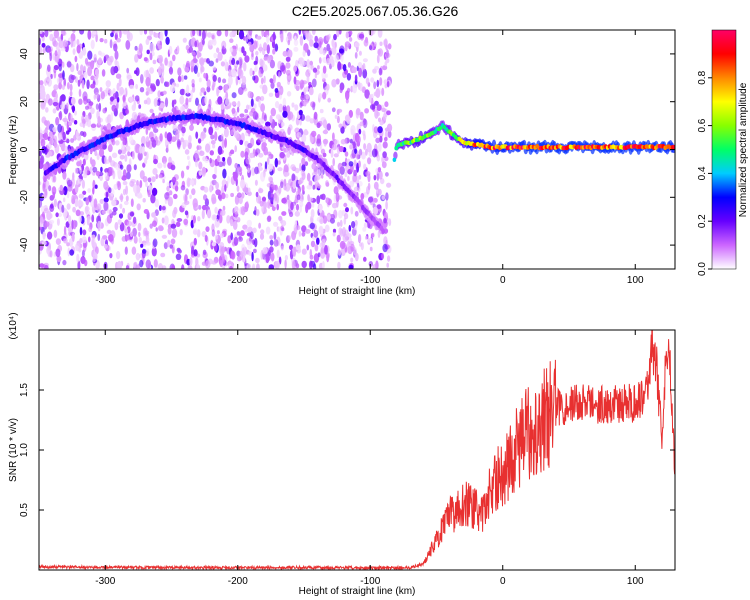 The image size is (750, 600). What do you see at coordinates (24, 390) in the screenshot?
I see `snr-y-tick-label: 1.5` at bounding box center [24, 390].